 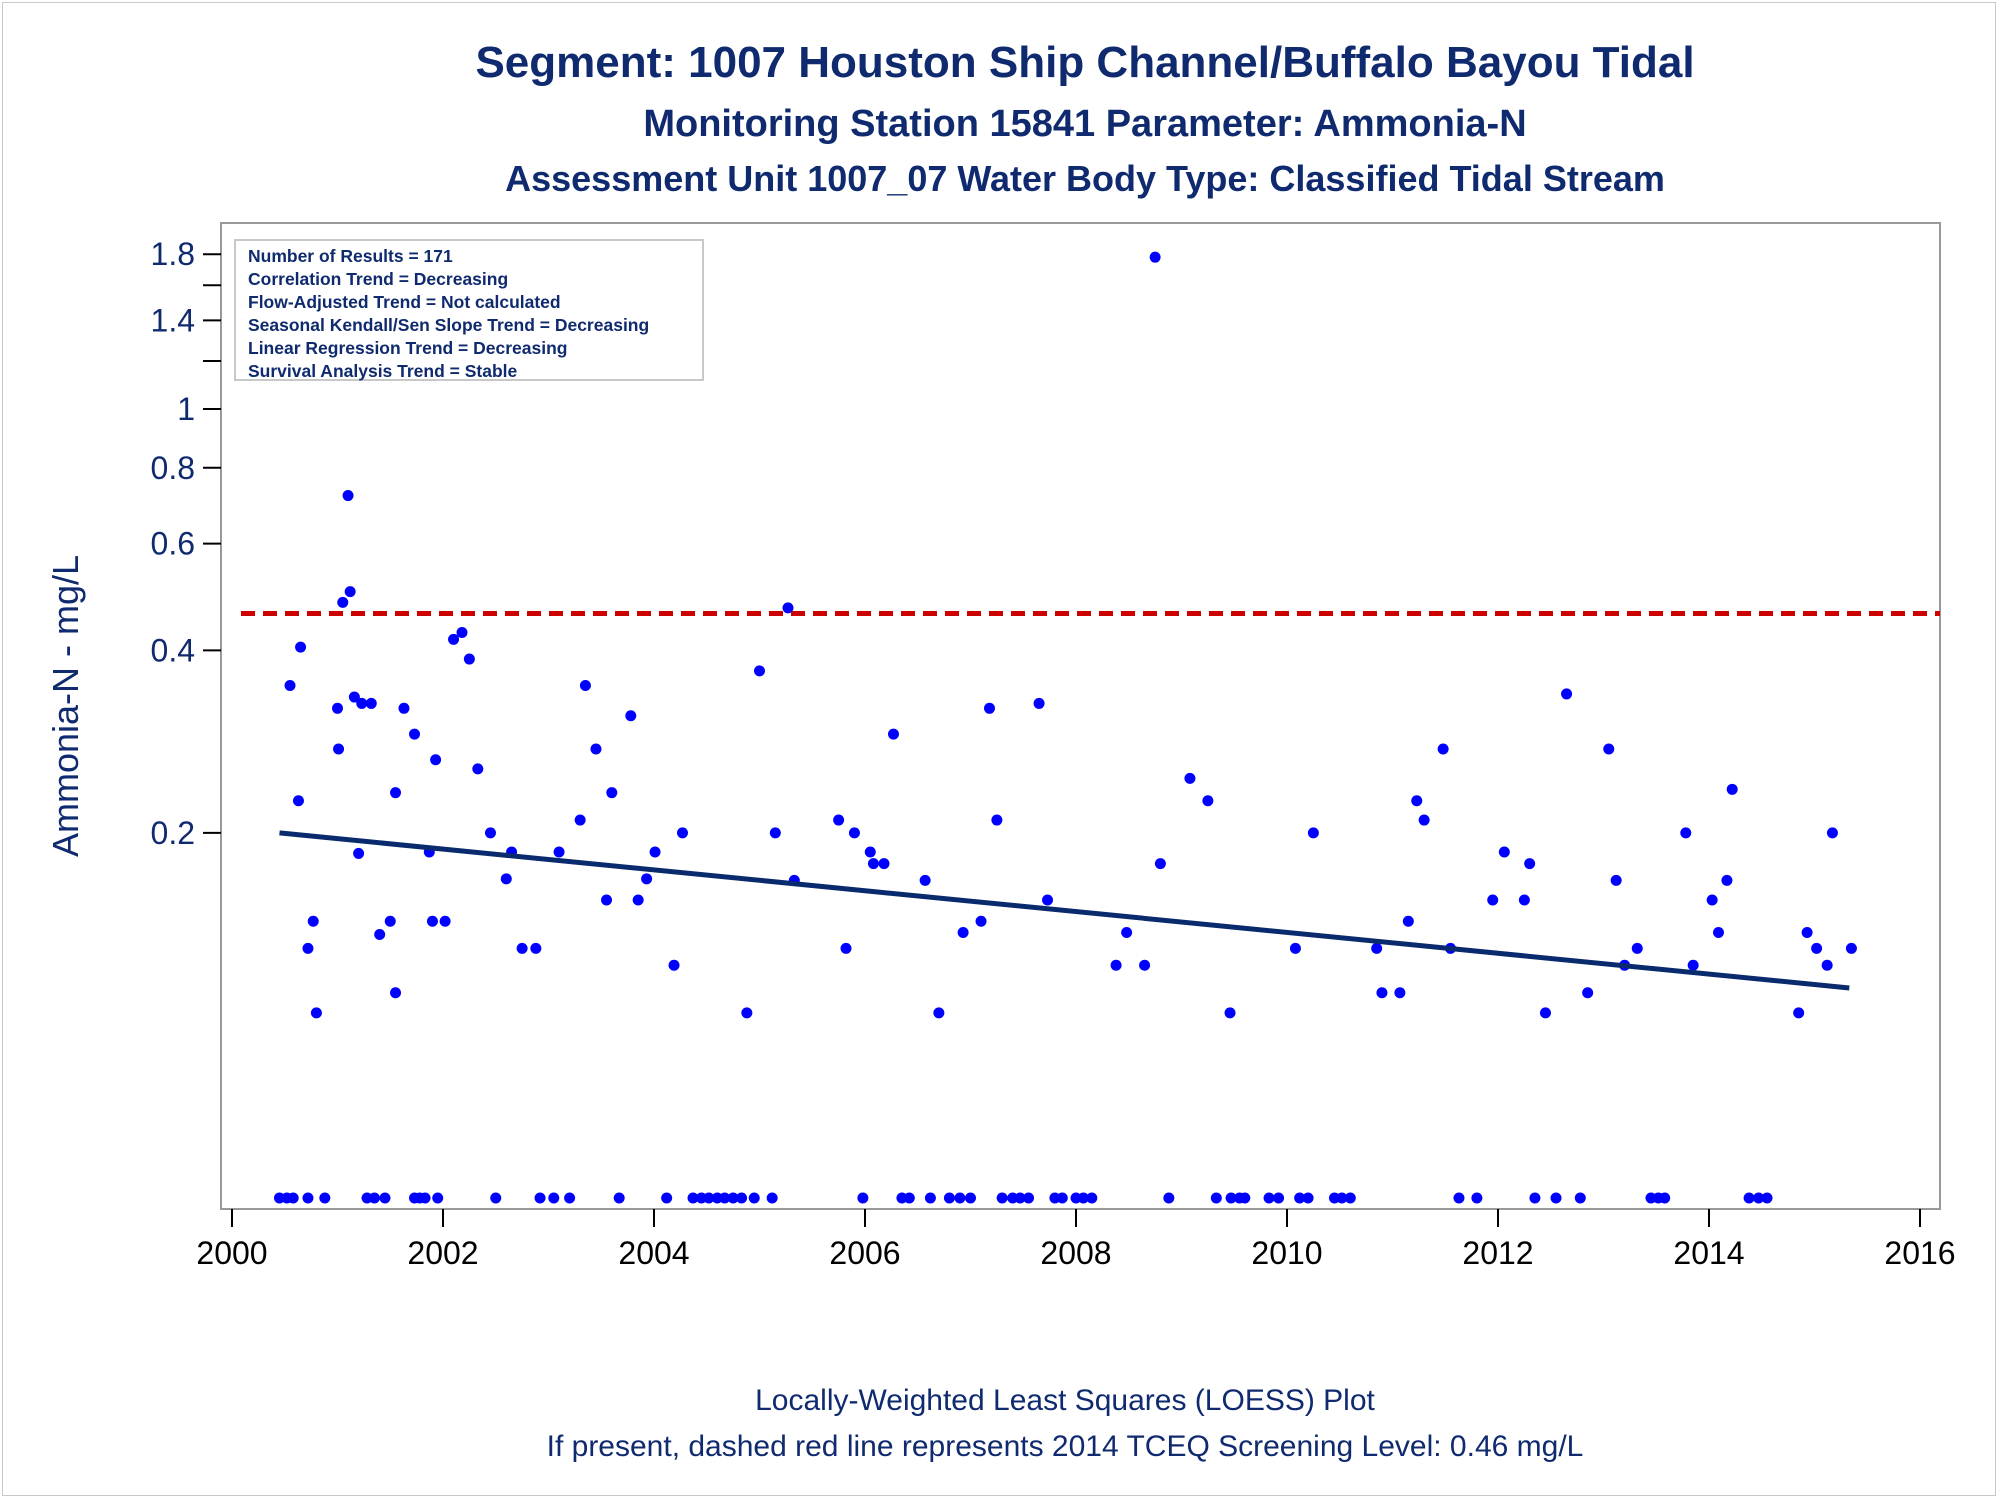 What do you see at coordinates (404, 302) in the screenshot?
I see `stat-flow-adjusted-trend: Flow-Adjusted Trend = Not calculated` at bounding box center [404, 302].